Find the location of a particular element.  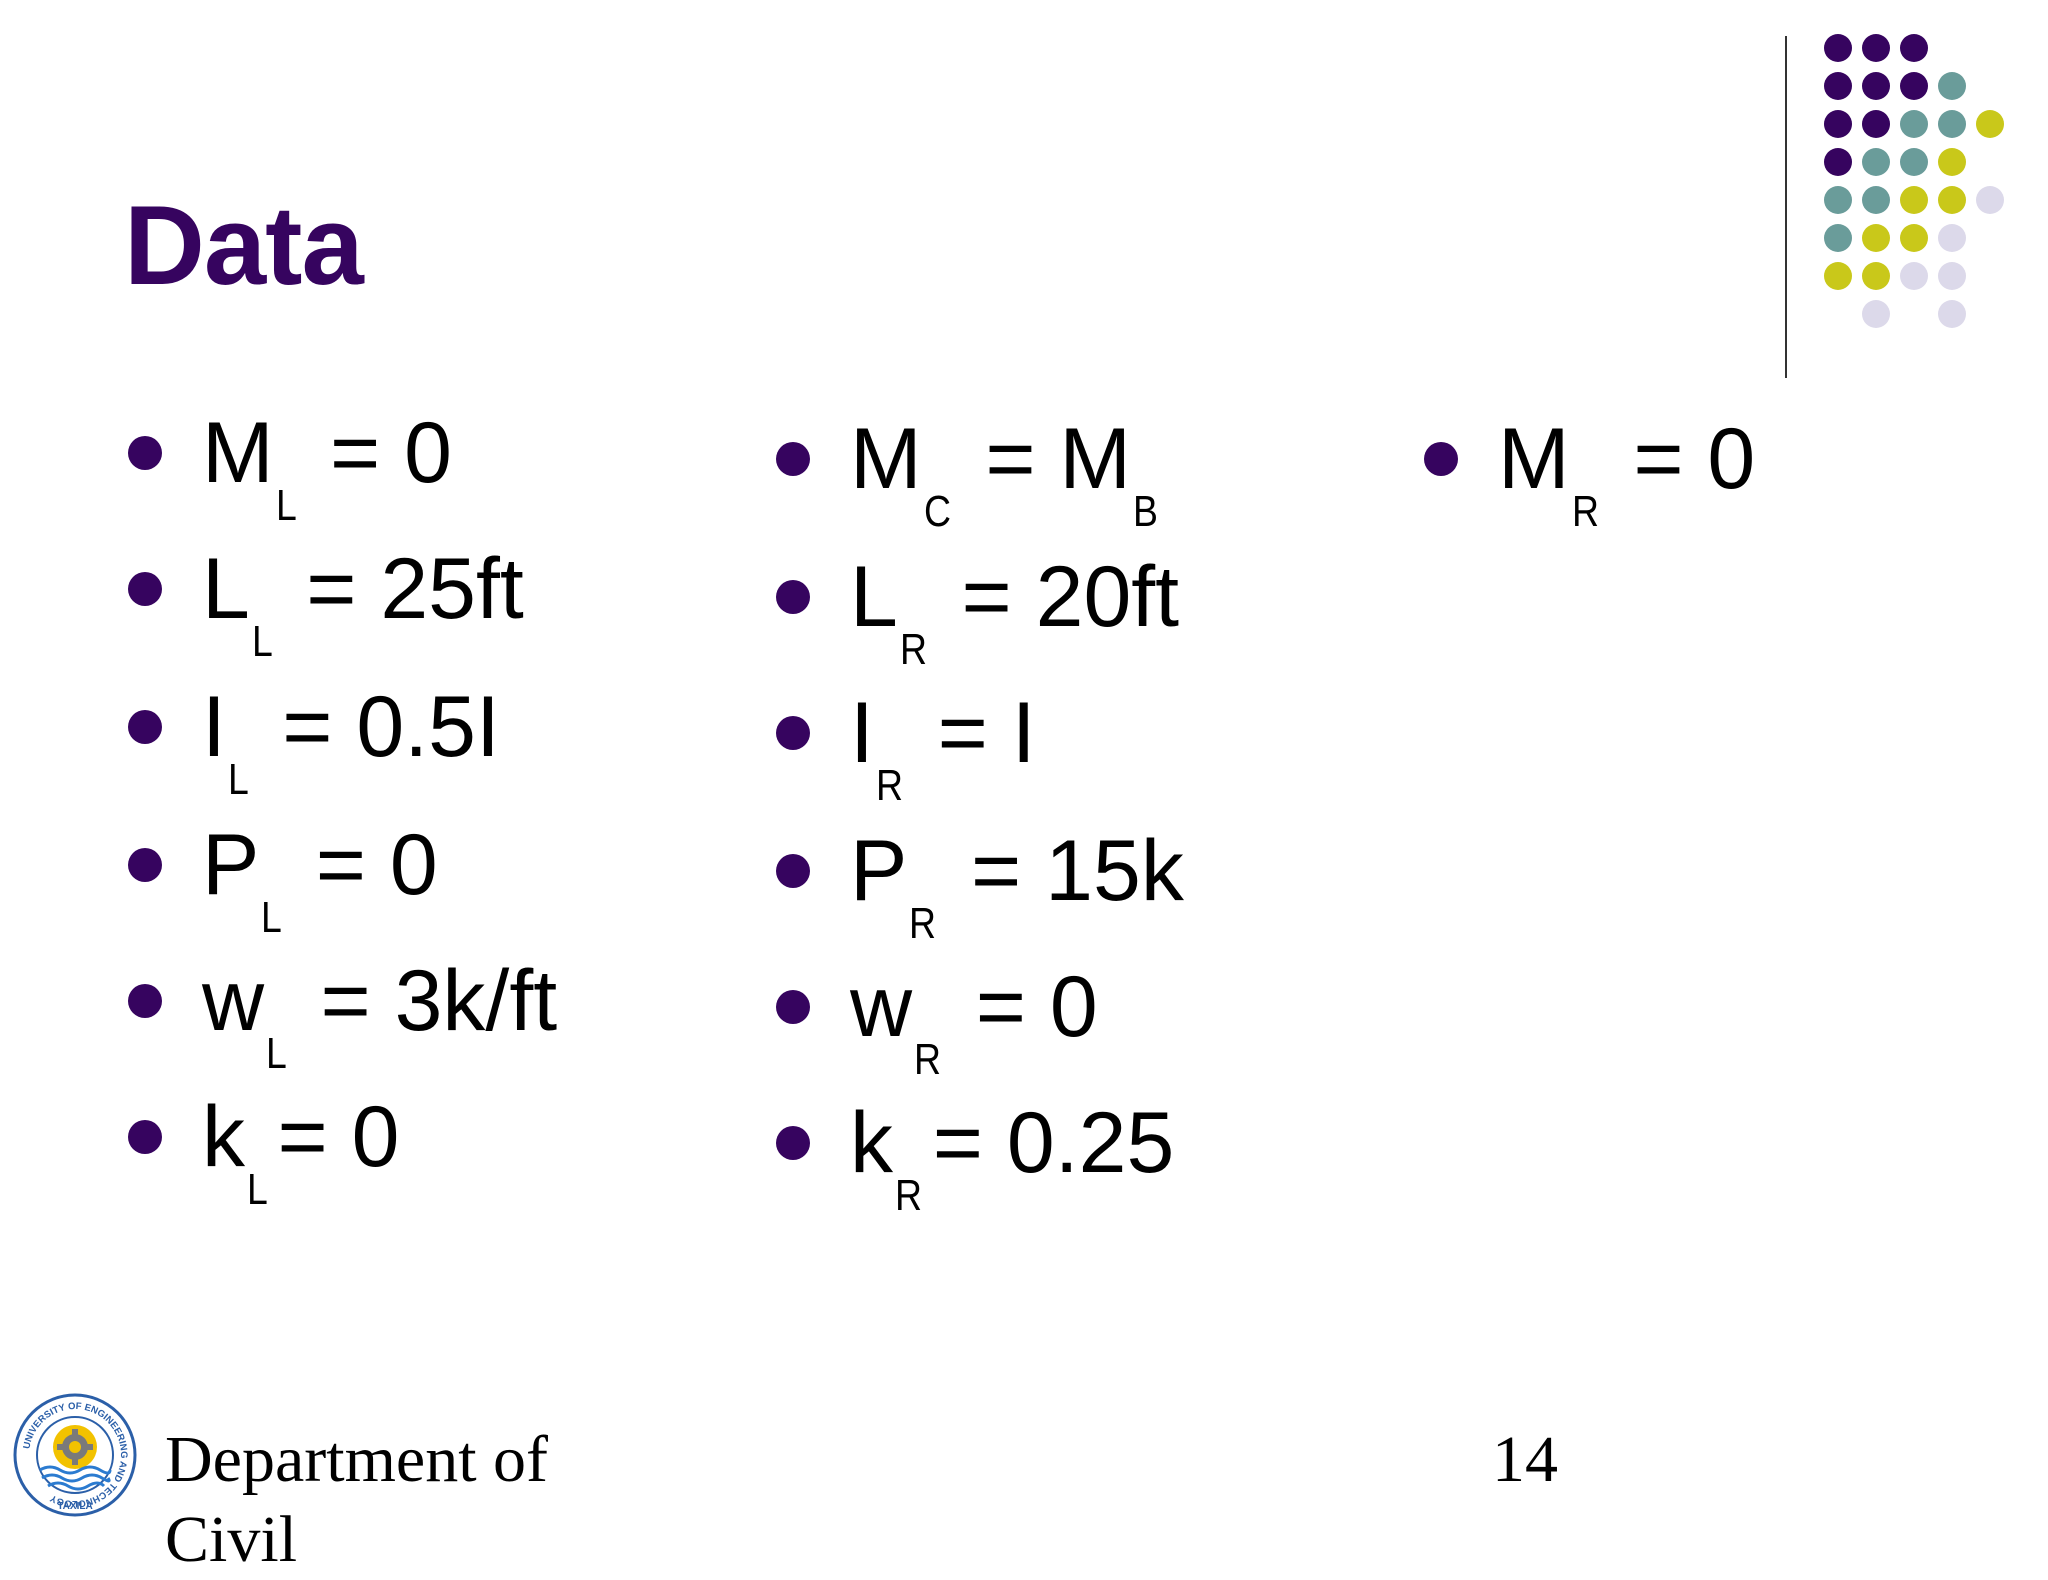

subscript: B is located at coordinates (1146, 511).